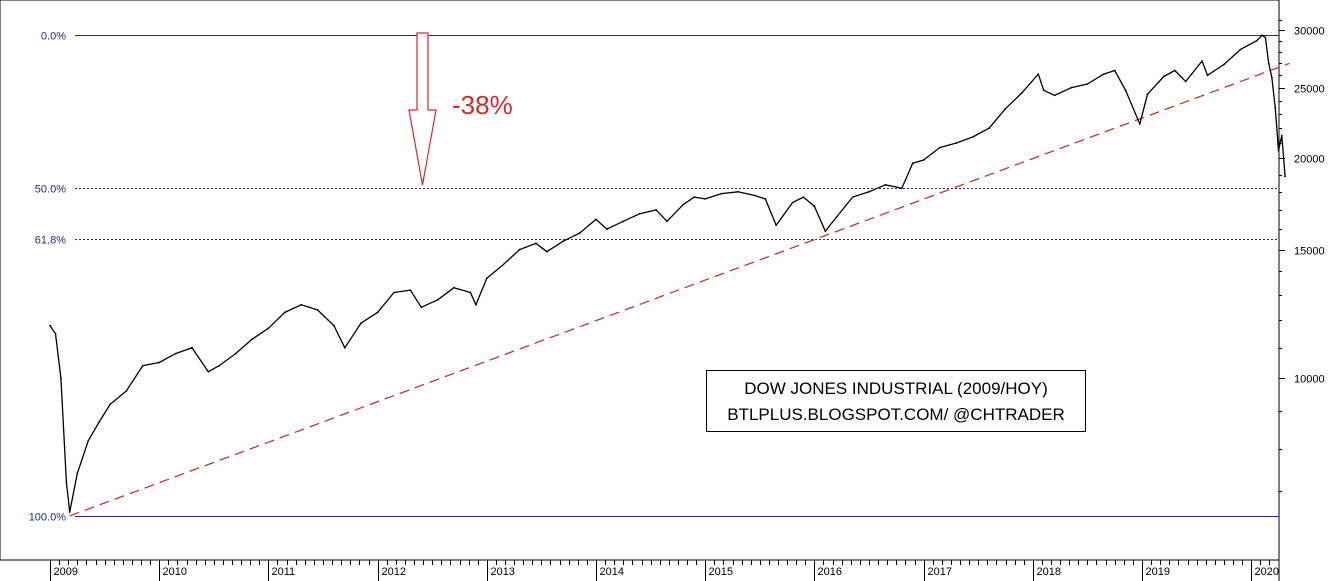 Image resolution: width=1333 pixels, height=581 pixels. I want to click on y-axis-group: 30000 25000 20000 15000 10000, so click(1302, 256).